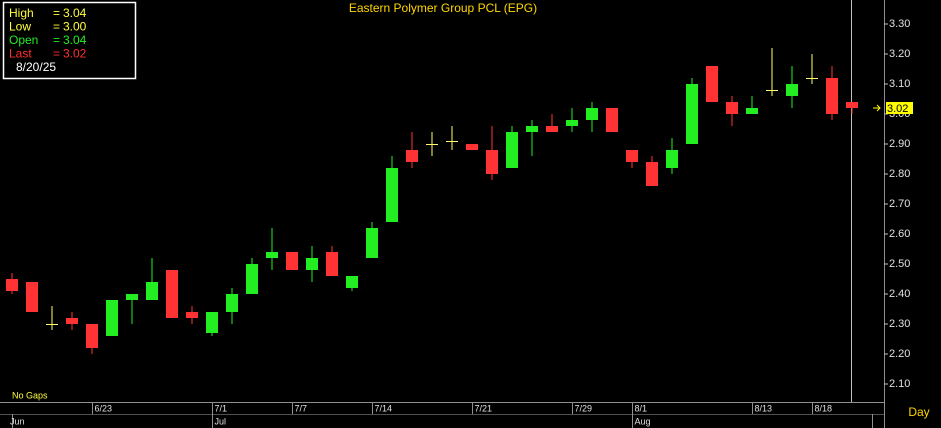 This screenshot has width=941, height=428. I want to click on y-tick-label: 2.40, so click(899, 294).